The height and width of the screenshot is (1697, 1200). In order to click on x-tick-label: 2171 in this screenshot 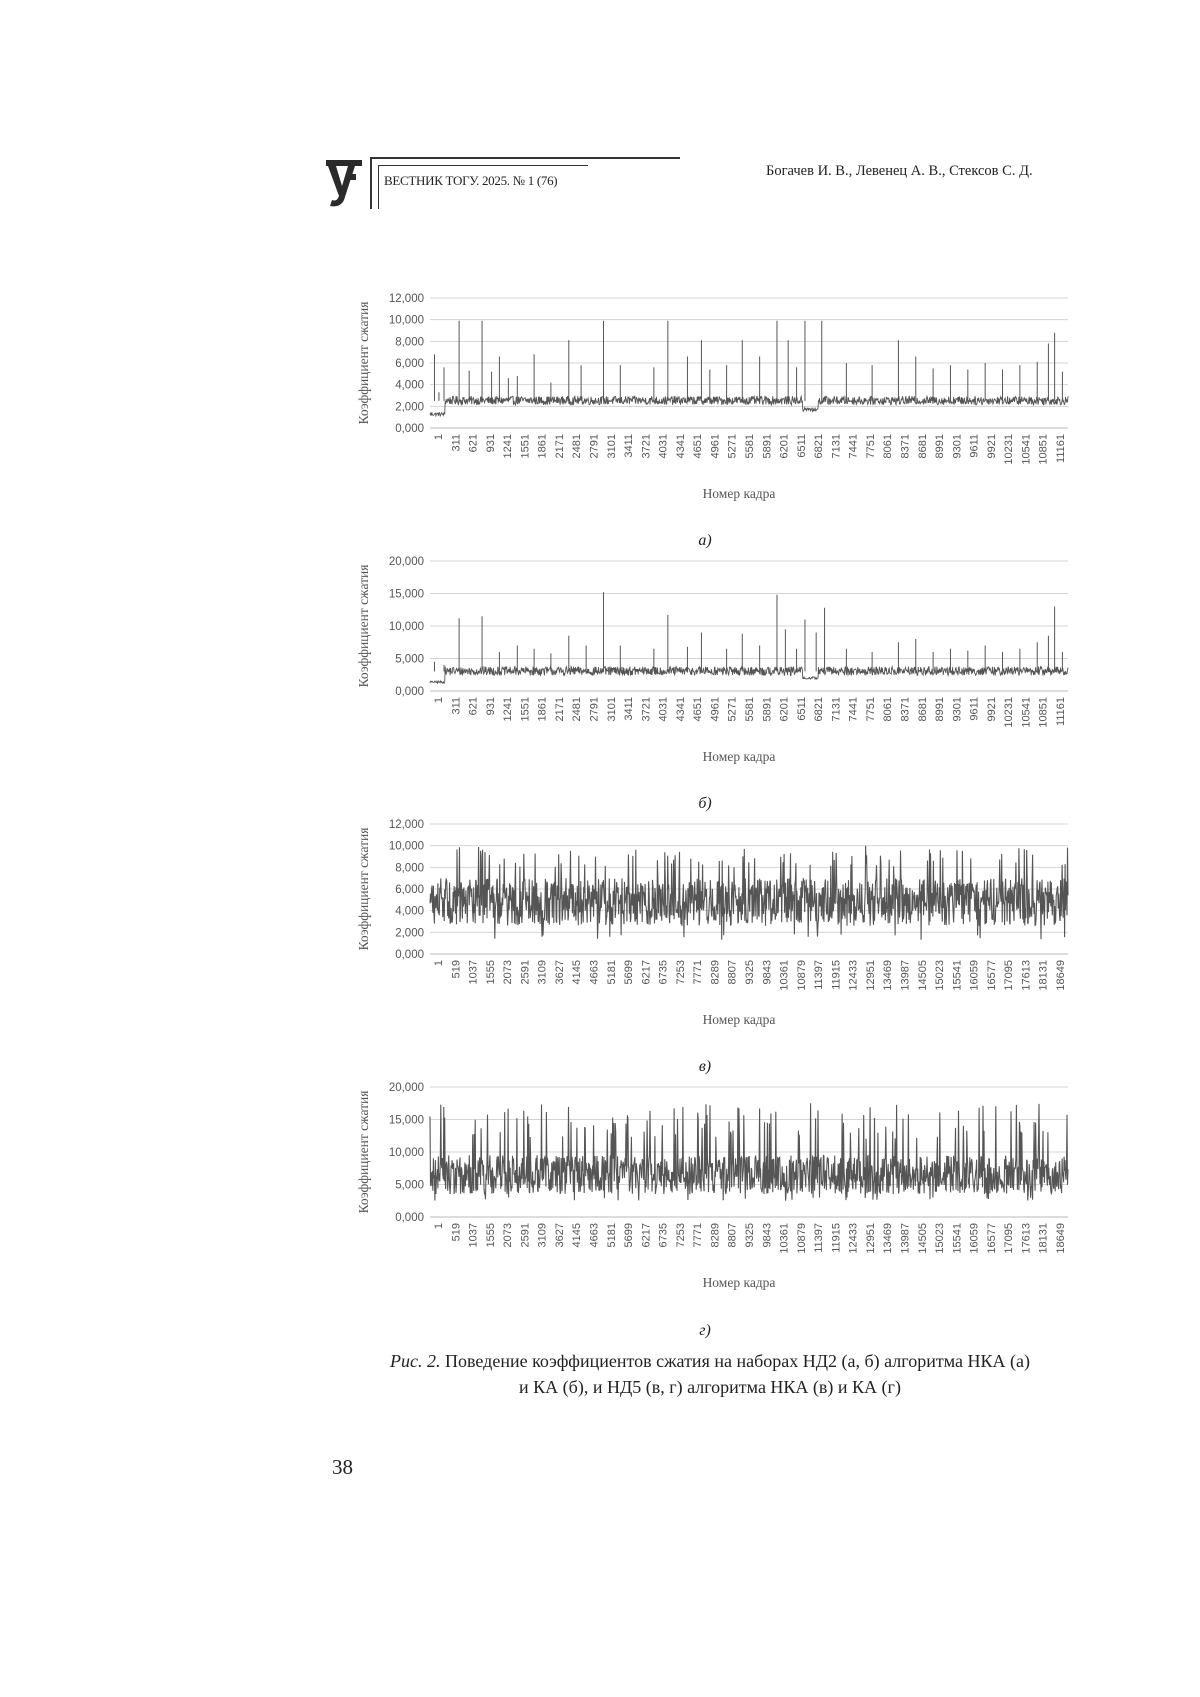, I will do `click(560, 446)`.